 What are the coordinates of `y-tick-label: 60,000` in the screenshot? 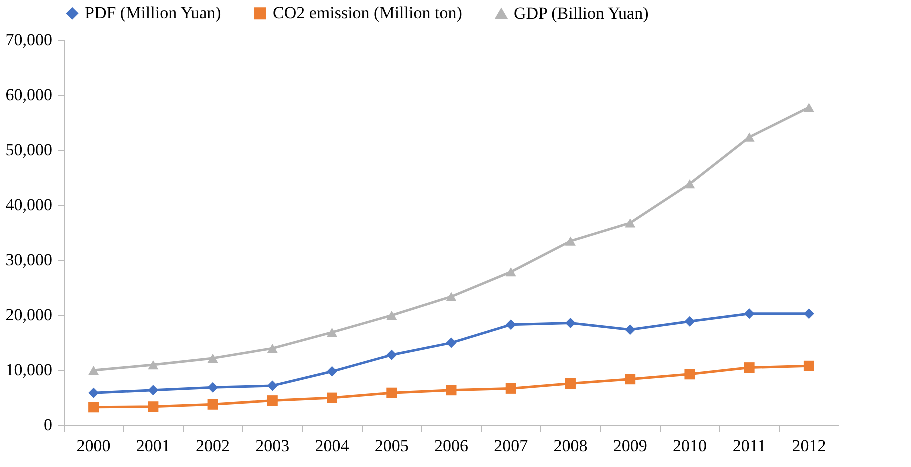 It's located at (29, 95).